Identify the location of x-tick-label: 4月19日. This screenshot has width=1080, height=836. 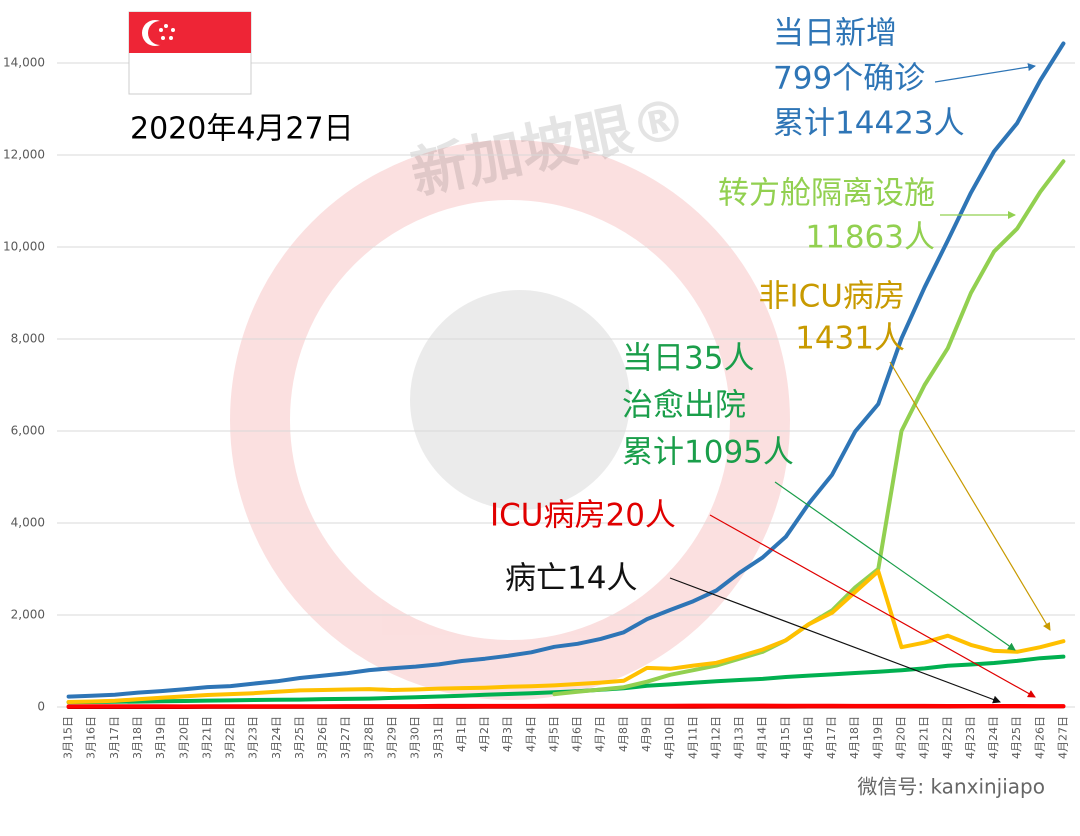
(877, 737).